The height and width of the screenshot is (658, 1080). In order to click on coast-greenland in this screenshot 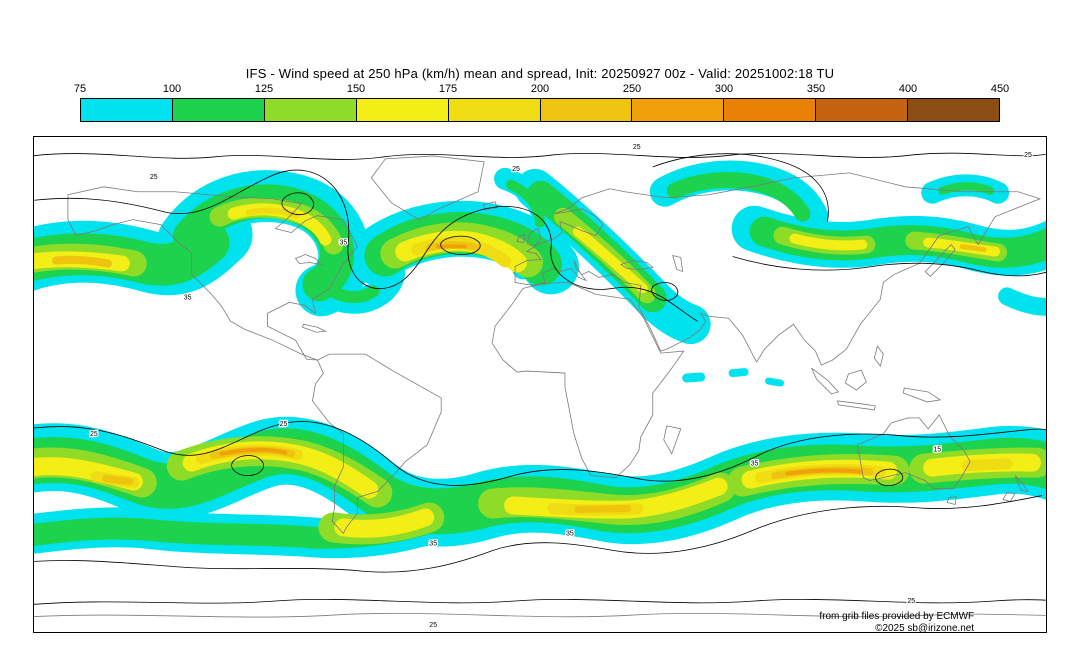, I will do `click(427, 188)`.